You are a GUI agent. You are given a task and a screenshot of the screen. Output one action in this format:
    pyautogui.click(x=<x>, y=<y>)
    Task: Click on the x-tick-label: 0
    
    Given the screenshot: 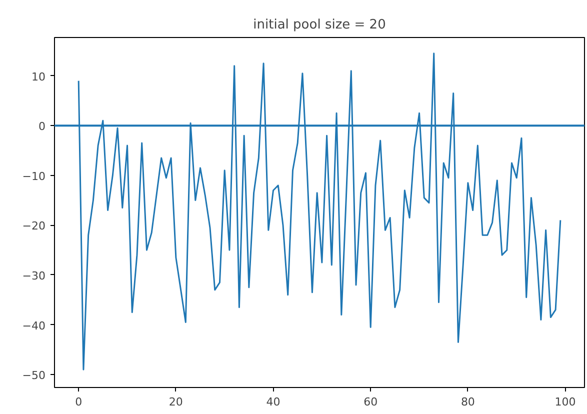 What is the action you would take?
    pyautogui.click(x=78, y=402)
    